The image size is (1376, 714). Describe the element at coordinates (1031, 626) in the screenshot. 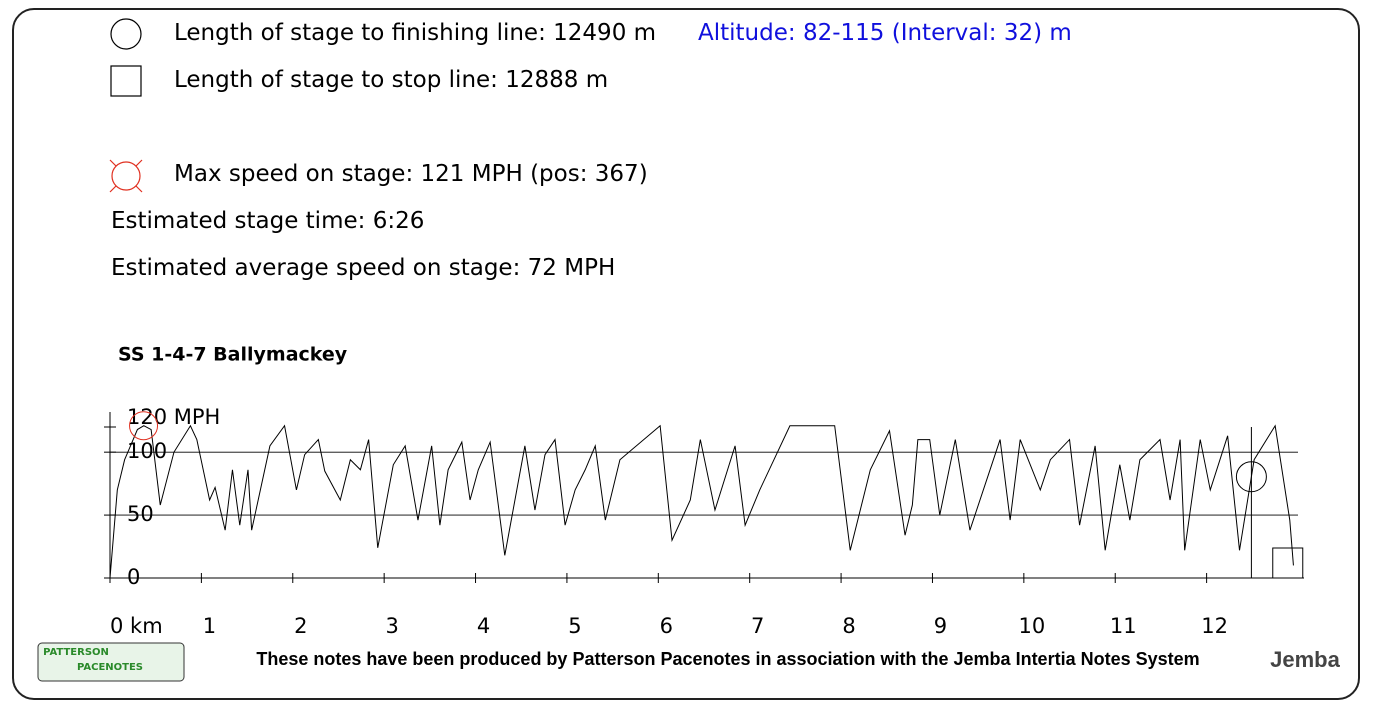

I see `x-tick-label: 10` at that location.